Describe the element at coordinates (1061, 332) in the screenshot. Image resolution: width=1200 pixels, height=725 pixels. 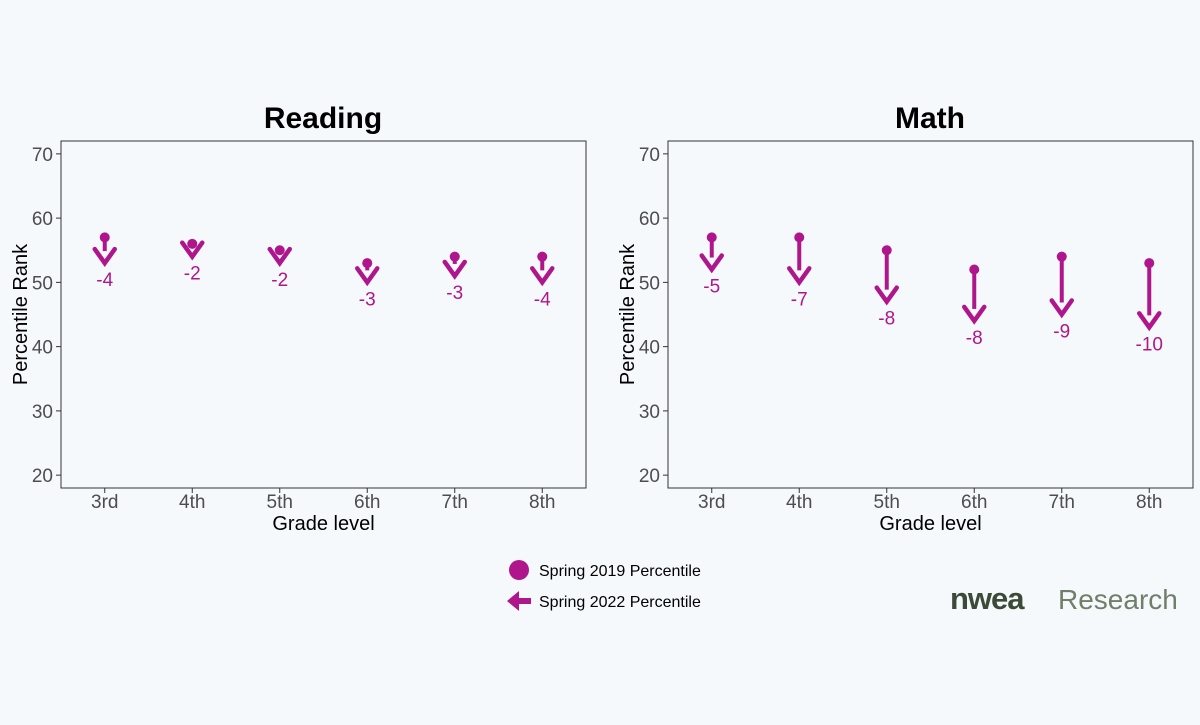
I see `math-change-label: -9` at that location.